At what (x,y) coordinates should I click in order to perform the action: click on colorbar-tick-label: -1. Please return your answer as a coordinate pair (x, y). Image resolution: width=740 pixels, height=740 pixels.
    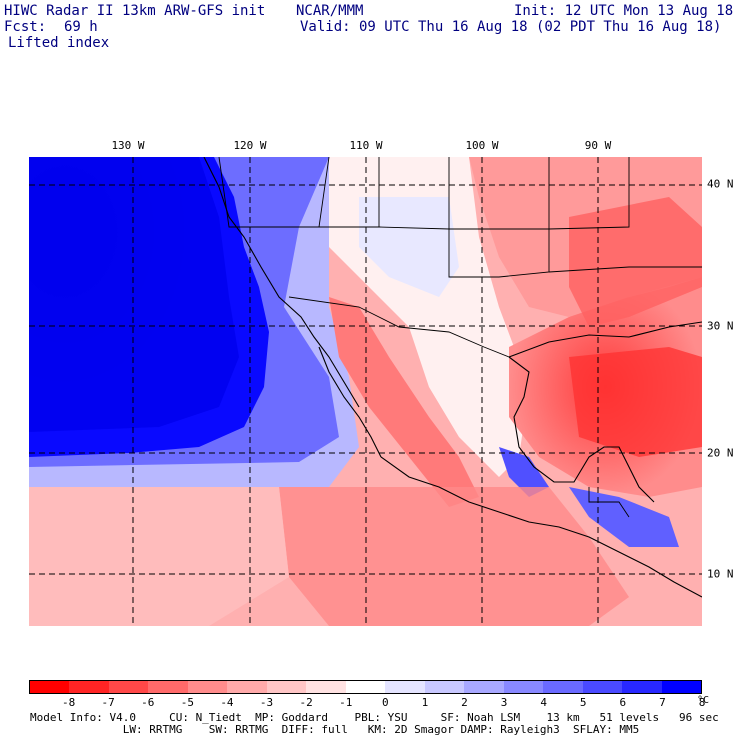
    Looking at the image, I should click on (346, 702).